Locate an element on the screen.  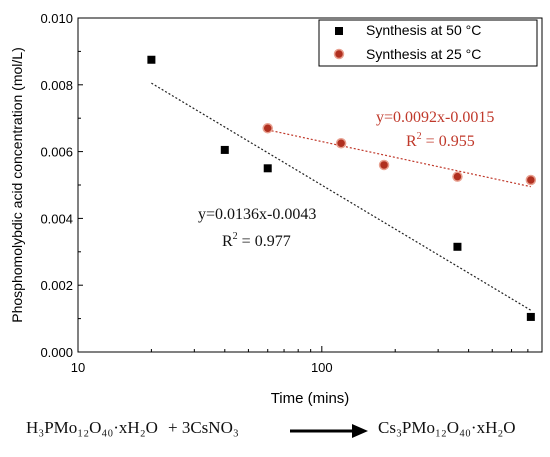
fit-equation-50c: y=0.0136x-0.0043 is located at coordinates (257, 214).